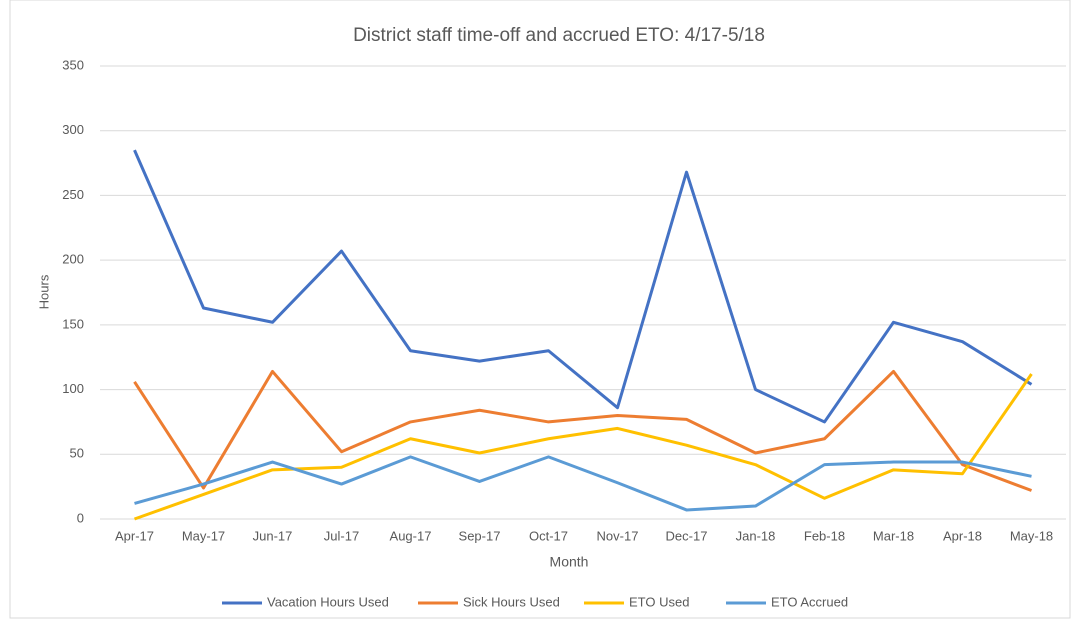  Describe the element at coordinates (962, 535) in the screenshot. I see `x-tick-label: Apr-18` at that location.